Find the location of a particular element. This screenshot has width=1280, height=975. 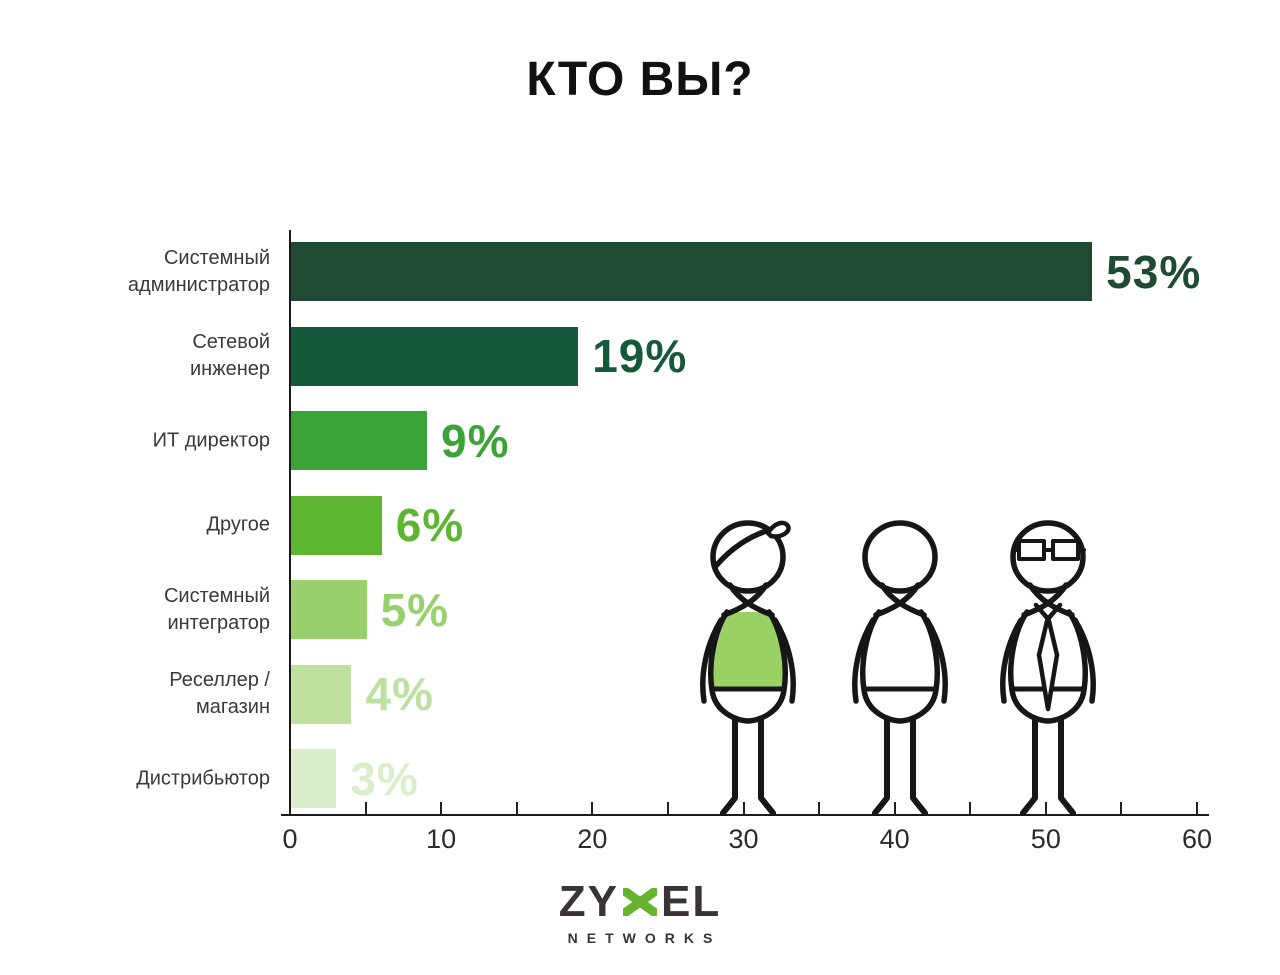

value-label: 9% is located at coordinates (475, 440).